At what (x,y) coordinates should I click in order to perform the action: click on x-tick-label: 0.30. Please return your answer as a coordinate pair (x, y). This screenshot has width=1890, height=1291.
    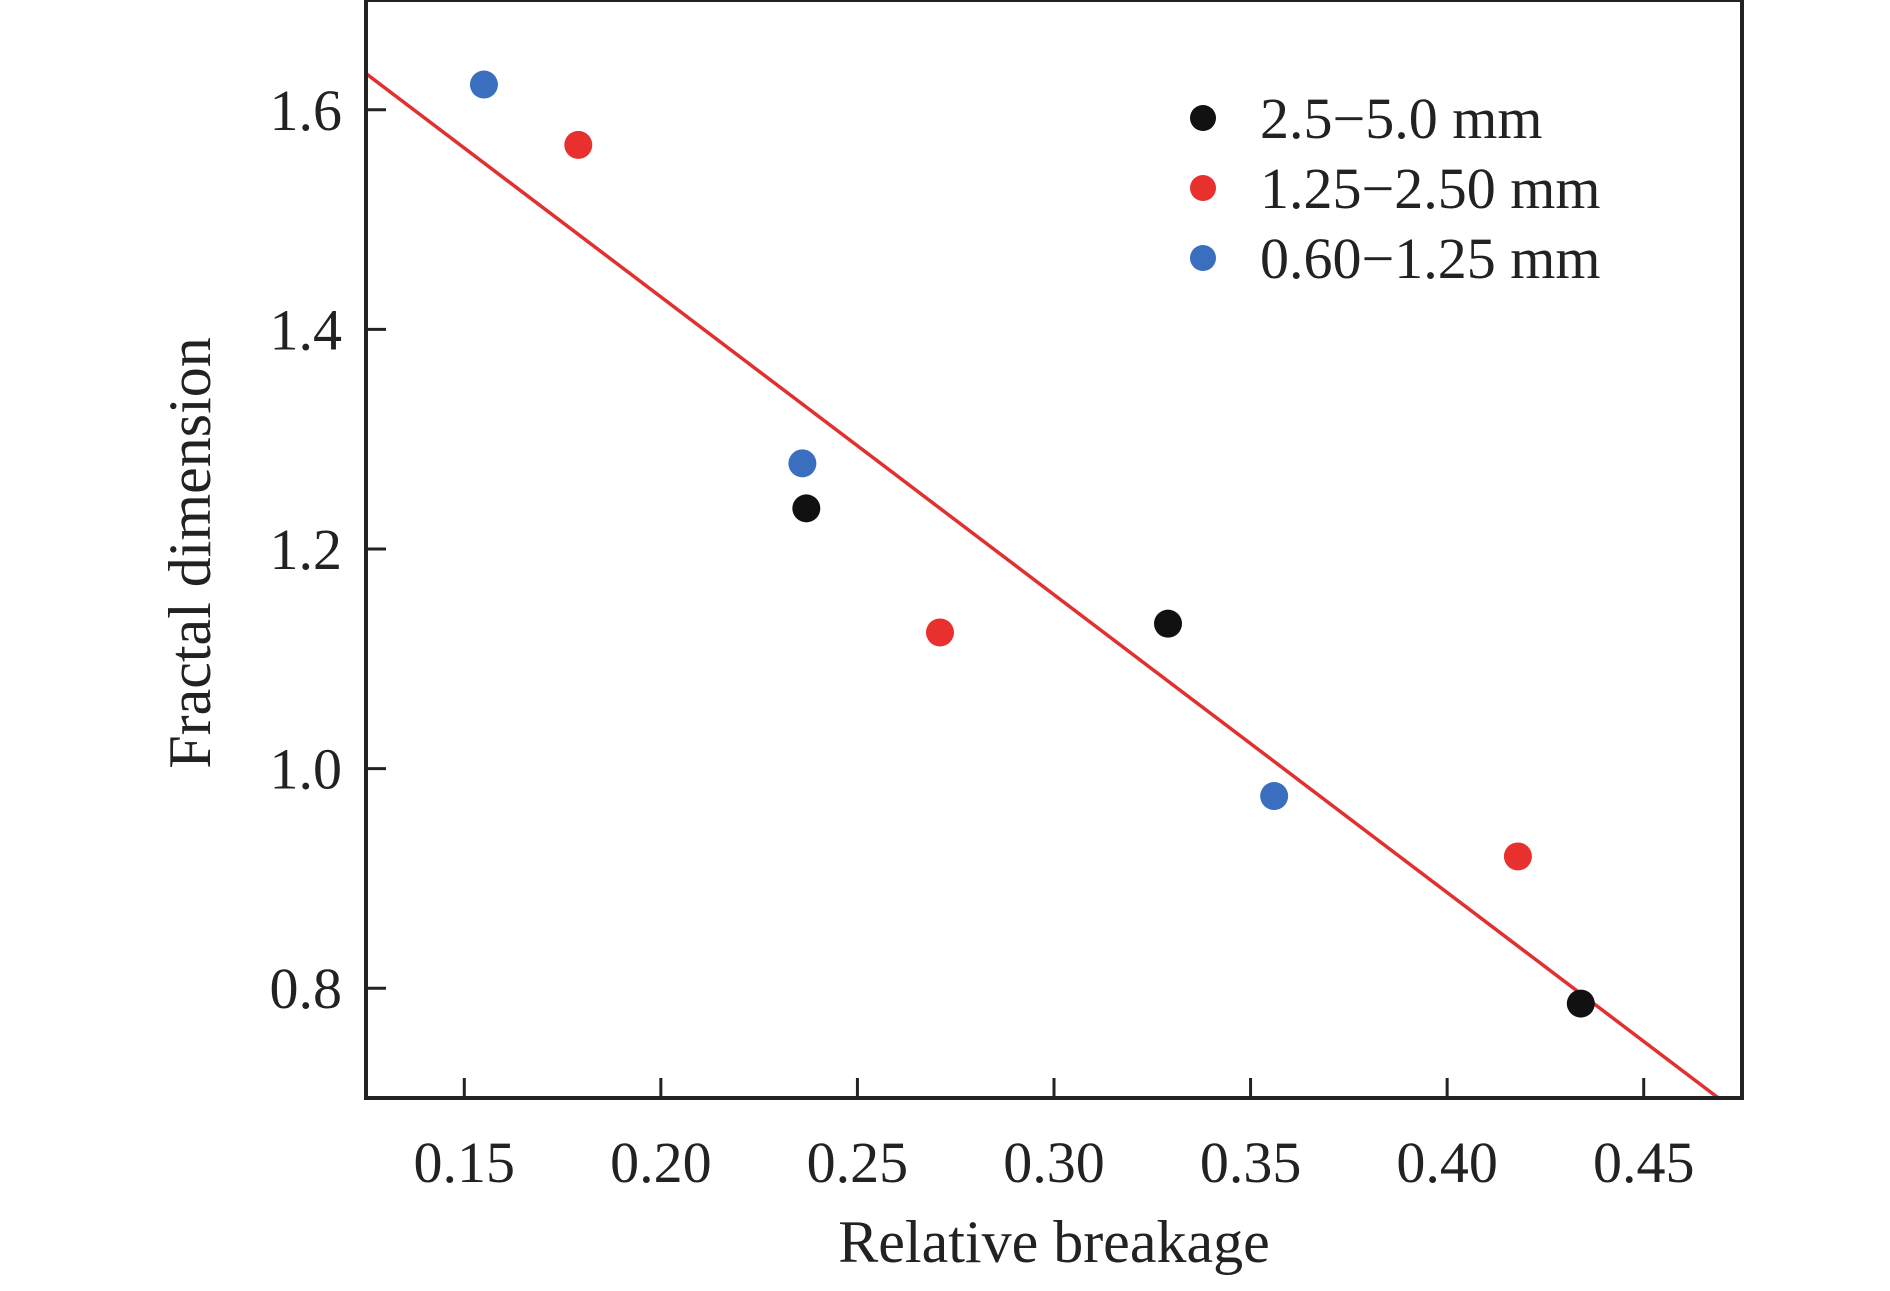
    Looking at the image, I should click on (1054, 1162).